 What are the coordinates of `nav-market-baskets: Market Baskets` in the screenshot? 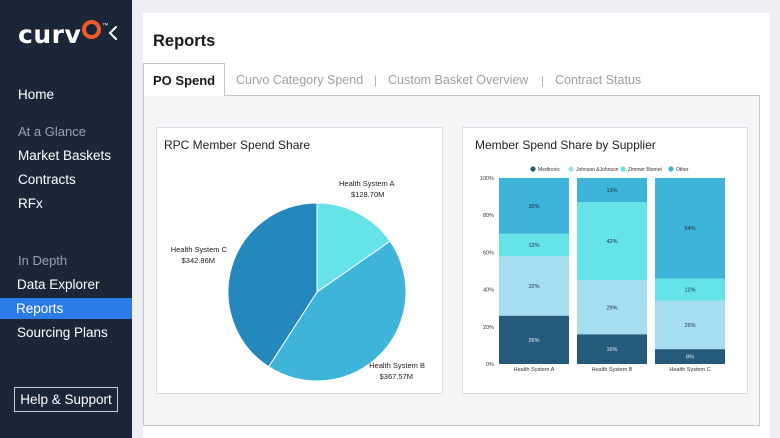 It's located at (65, 155).